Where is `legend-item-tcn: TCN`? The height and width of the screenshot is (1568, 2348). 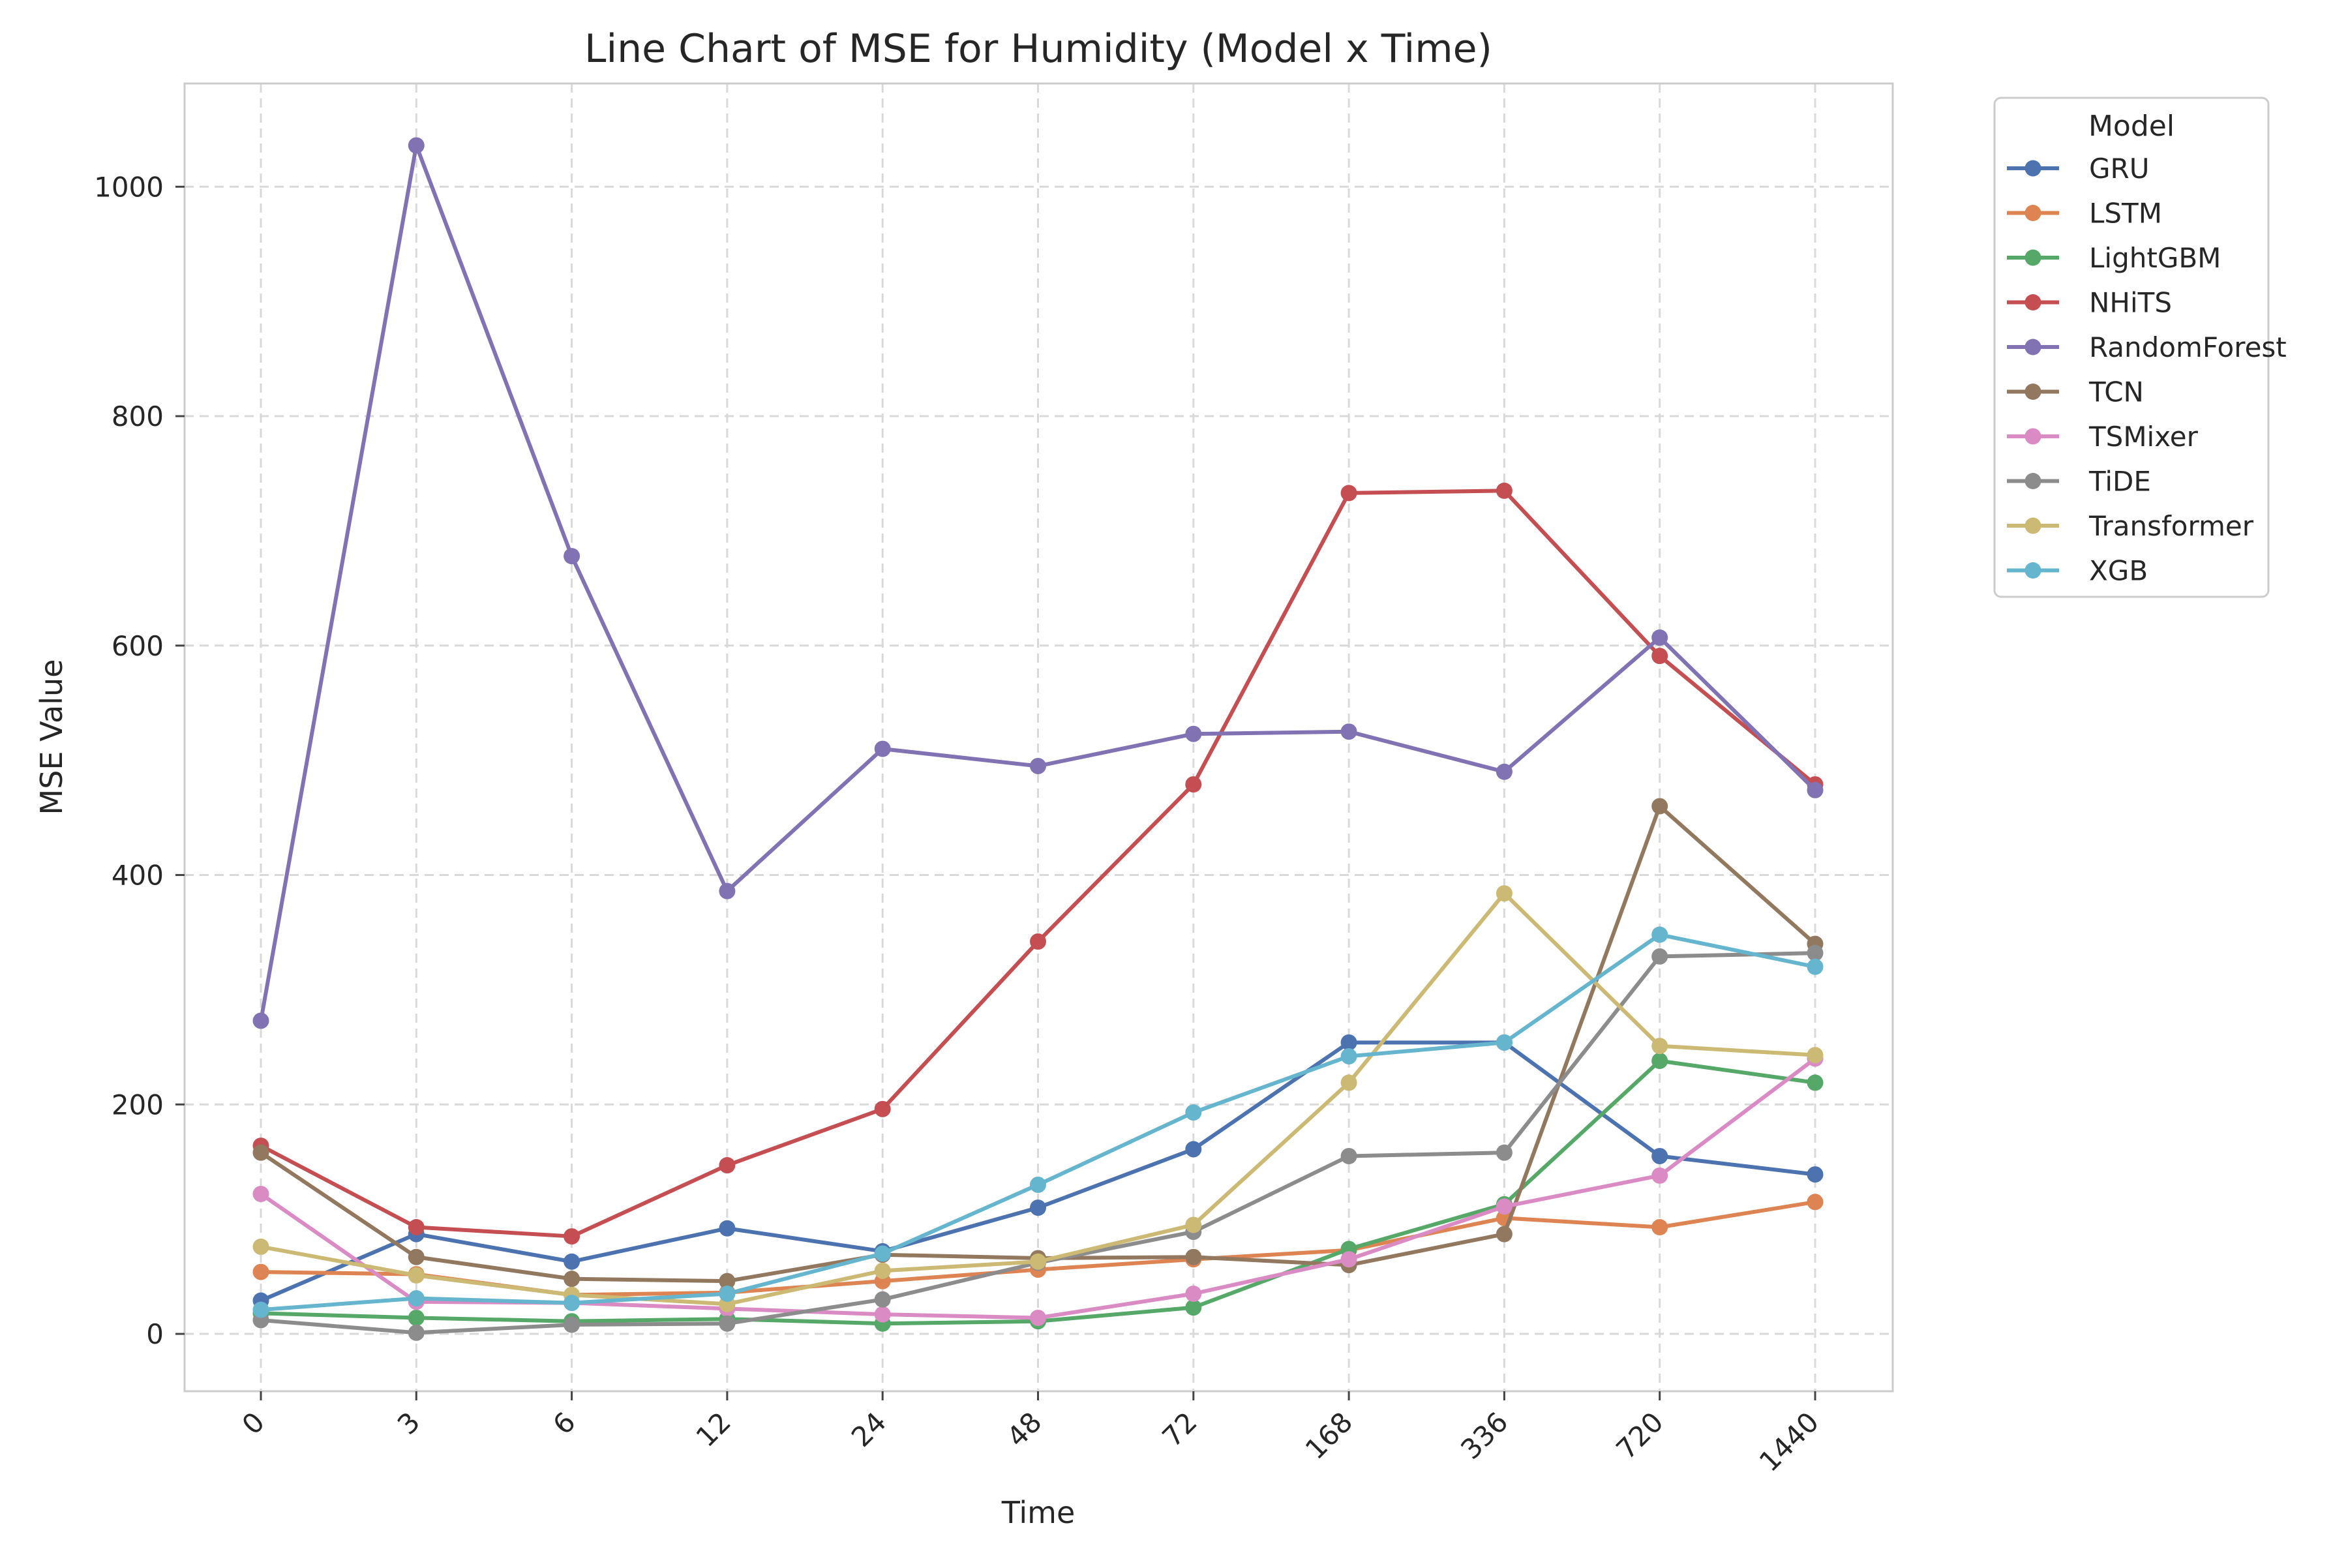 legend-item-tcn: TCN is located at coordinates (2075, 392).